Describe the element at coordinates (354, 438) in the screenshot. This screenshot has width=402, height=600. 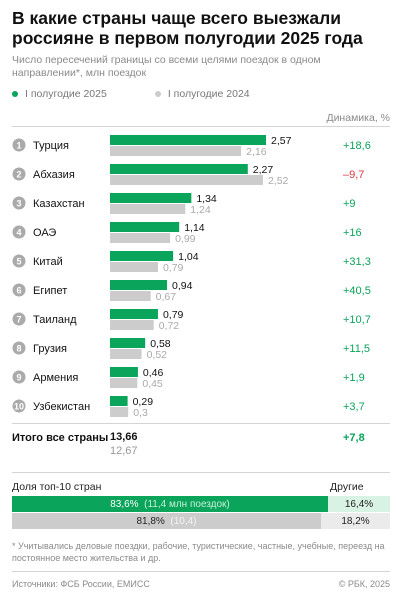
I see `total-dynamics: +7,8` at that location.